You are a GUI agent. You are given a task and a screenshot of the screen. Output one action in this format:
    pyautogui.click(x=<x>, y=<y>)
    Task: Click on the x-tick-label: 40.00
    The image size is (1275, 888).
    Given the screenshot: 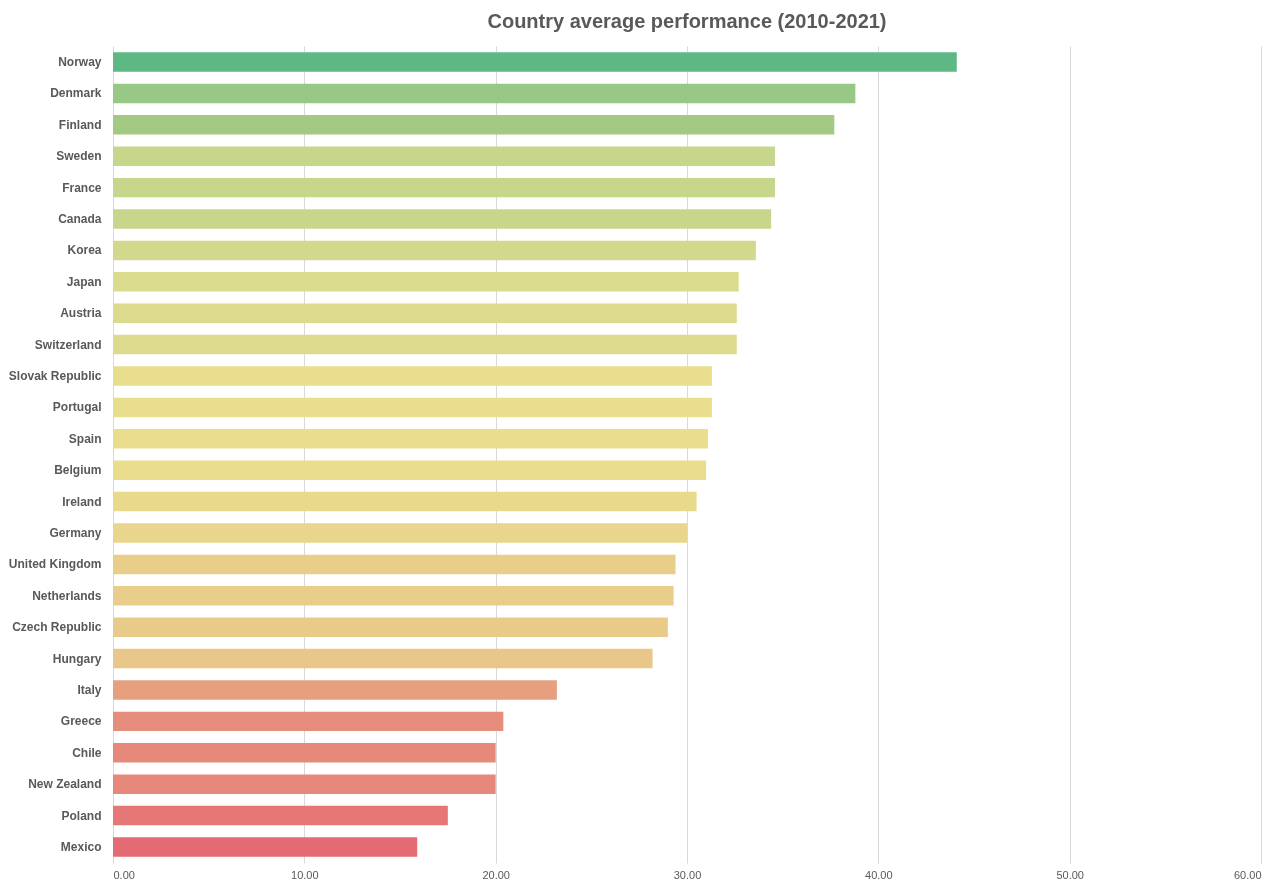 What is the action you would take?
    pyautogui.click(x=879, y=874)
    